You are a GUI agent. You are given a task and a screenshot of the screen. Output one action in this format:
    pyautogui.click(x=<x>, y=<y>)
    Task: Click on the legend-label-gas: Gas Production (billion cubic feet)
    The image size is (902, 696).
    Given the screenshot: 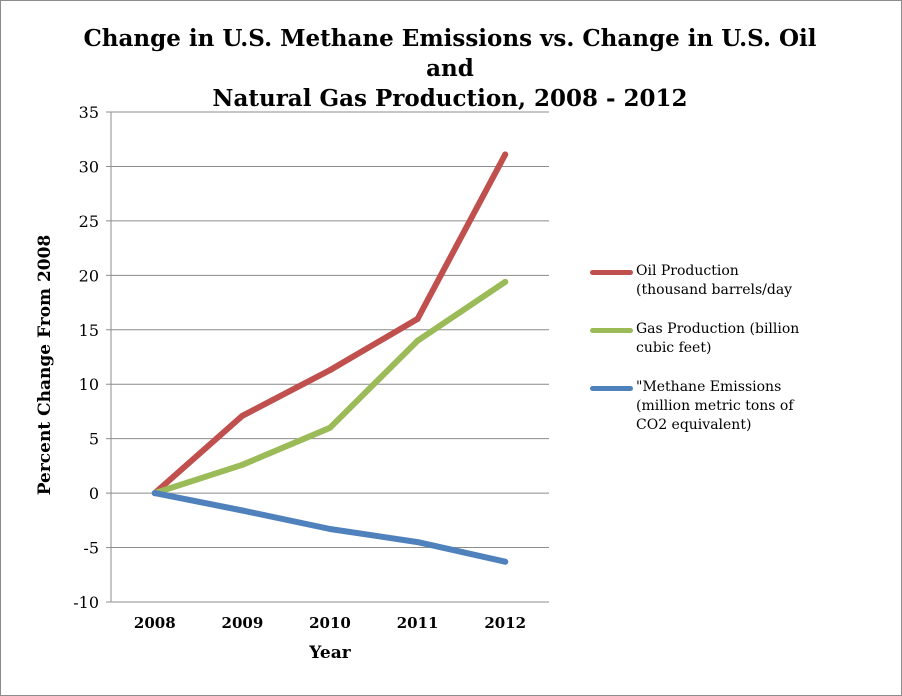 What is the action you would take?
    pyautogui.click(x=736, y=339)
    